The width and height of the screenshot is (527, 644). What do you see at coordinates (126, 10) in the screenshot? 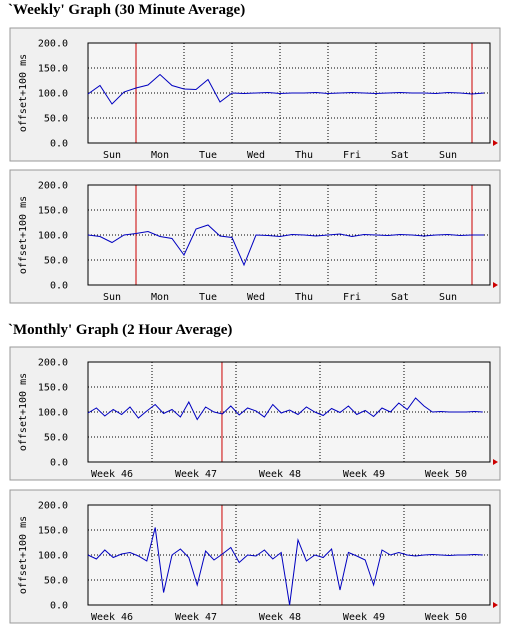
I see `section-heading: `Weekly' Graph (30 Minute Average)` at bounding box center [126, 10].